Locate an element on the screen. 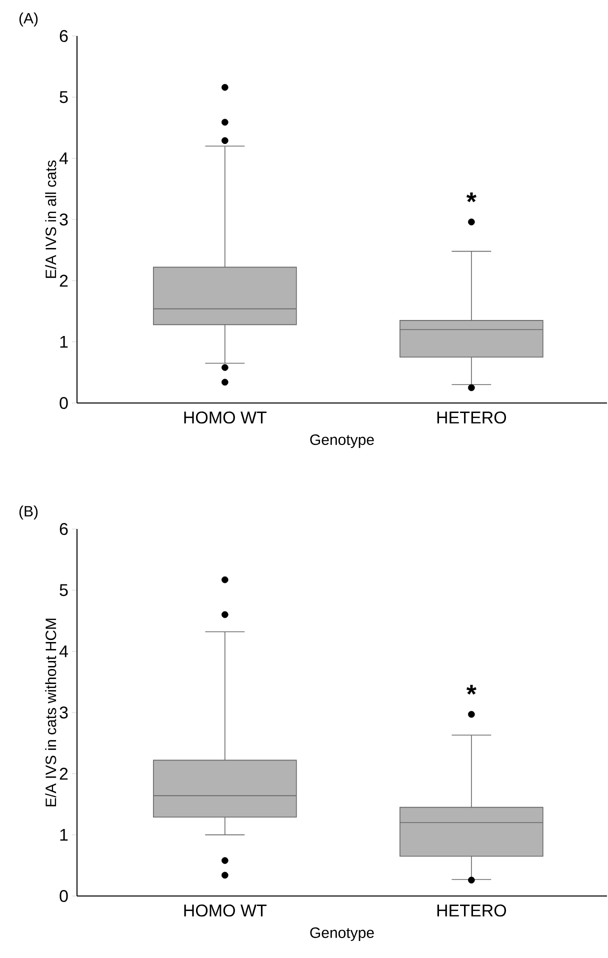 This screenshot has width=608, height=958. y-axis-title: E/A IVS in cats without HCM is located at coordinates (50, 712).